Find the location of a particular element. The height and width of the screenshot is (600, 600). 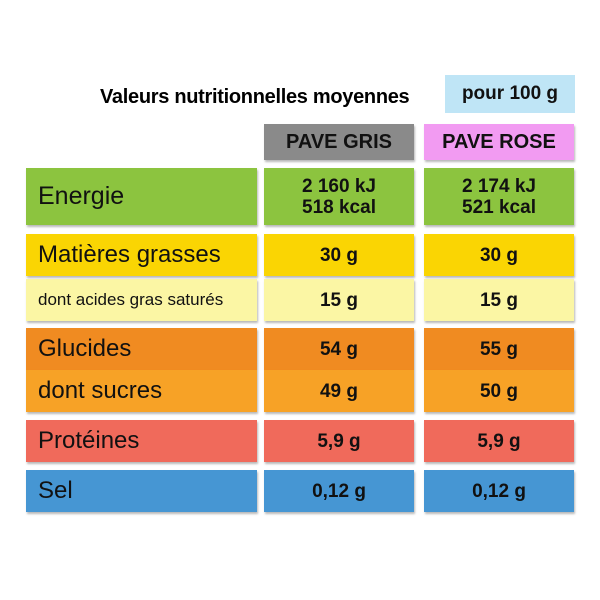

energie-value-gris: 2 160 kJ 518 kcal is located at coordinates (339, 196).